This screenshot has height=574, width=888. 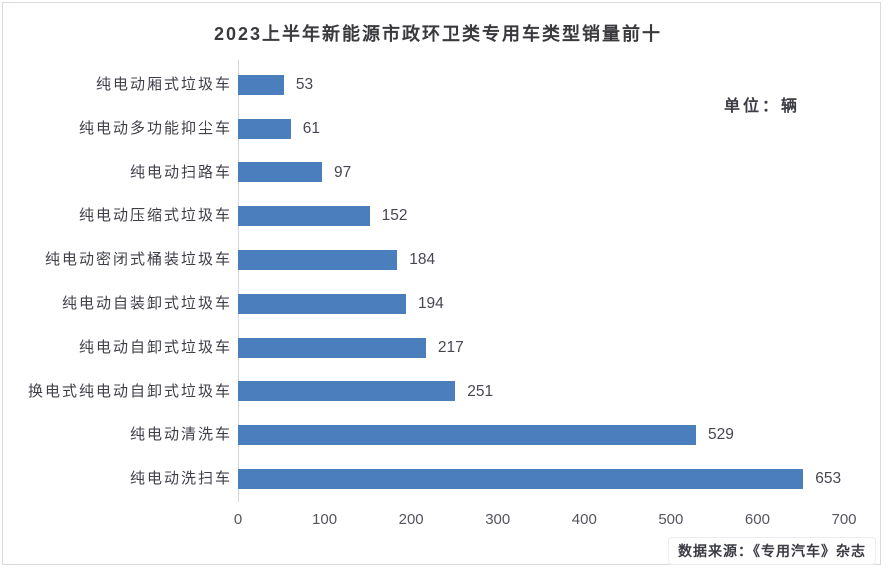 I want to click on bar-row: 纯电动自卸式垃圾车 217, so click(x=444, y=348).